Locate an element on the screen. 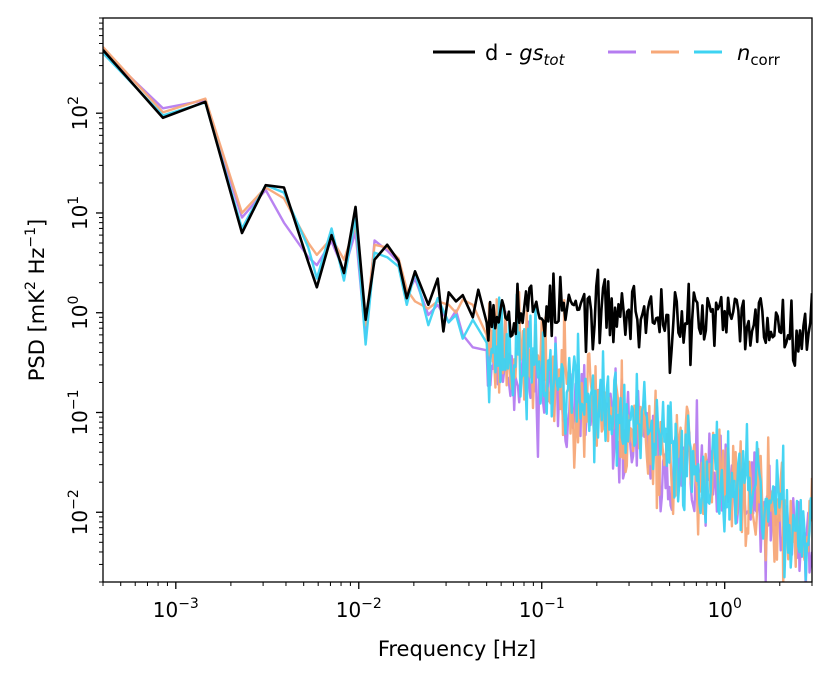  x-tick-label: 10⁻² is located at coordinates (359, 609).